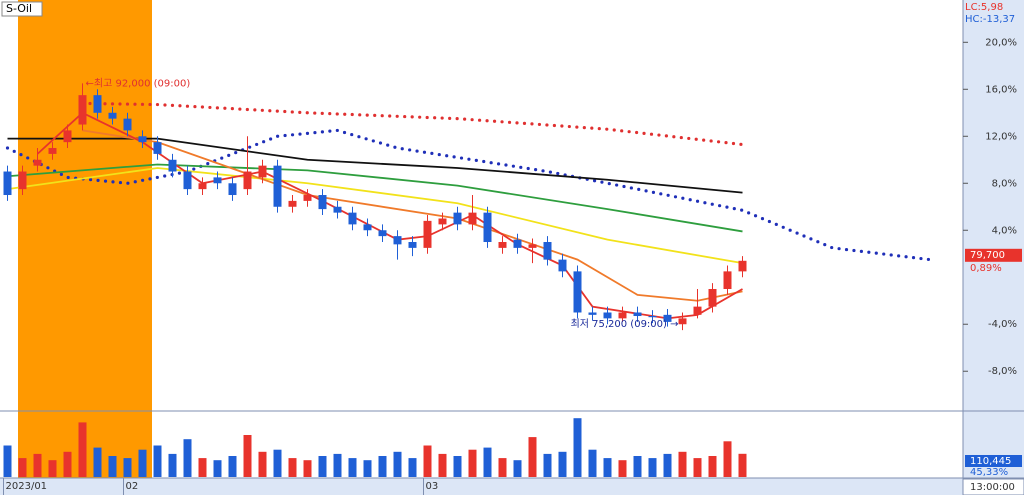 The height and width of the screenshot is (499, 1024). Describe the element at coordinates (132, 486) in the screenshot. I see `x-tick-label: 02` at that location.